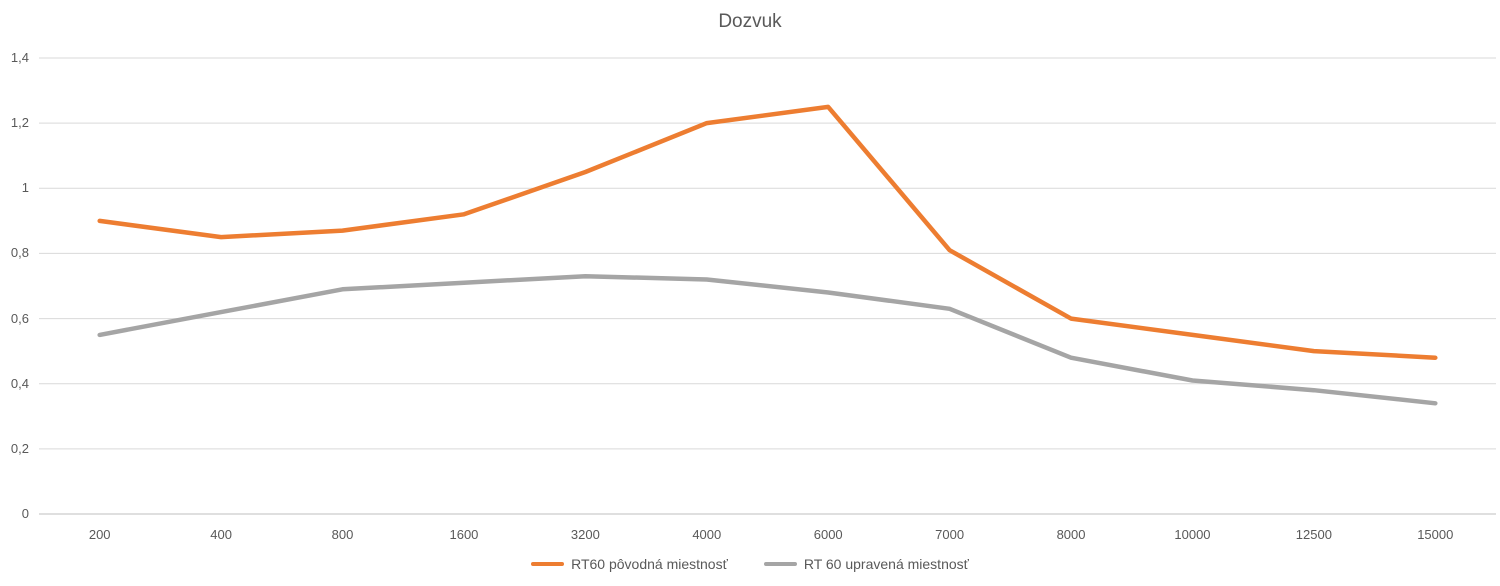  What do you see at coordinates (585, 534) in the screenshot?
I see `x-tick-label: 3200` at bounding box center [585, 534].